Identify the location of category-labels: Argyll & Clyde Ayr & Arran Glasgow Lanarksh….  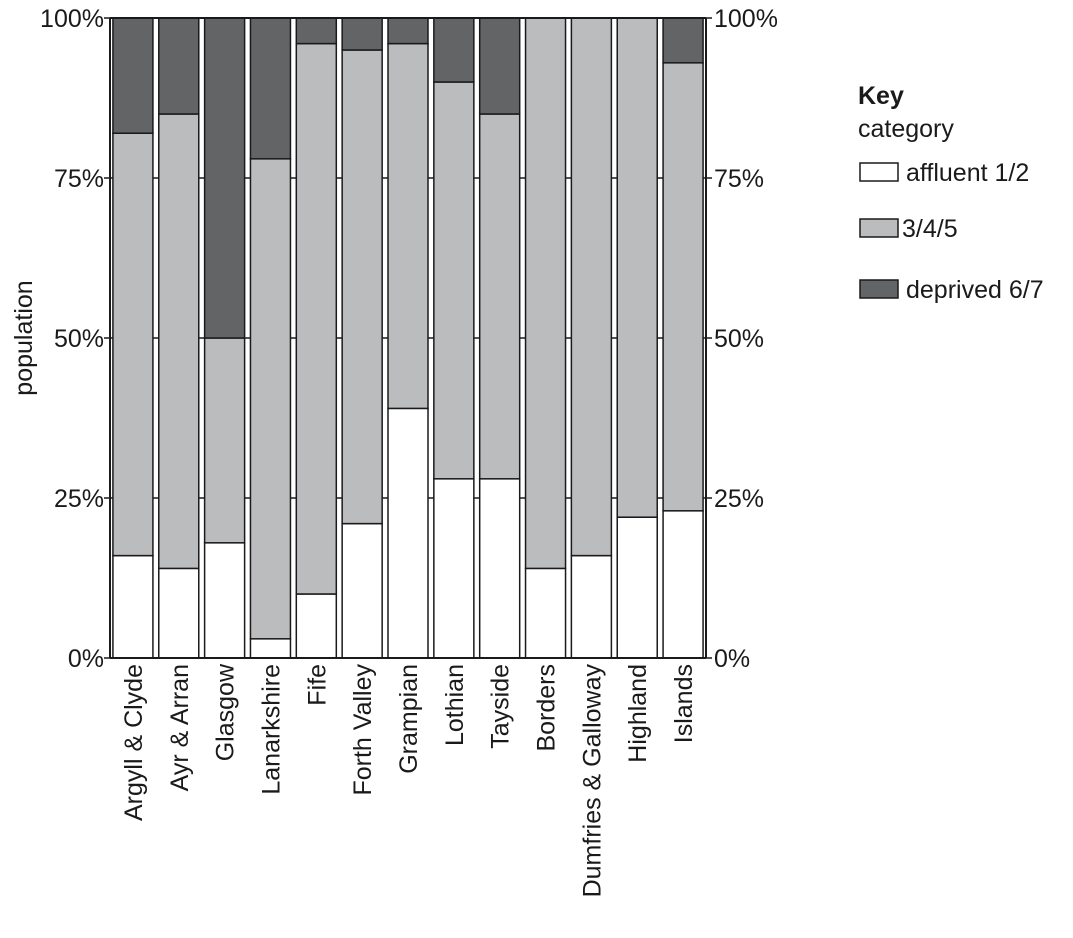
(409, 780).